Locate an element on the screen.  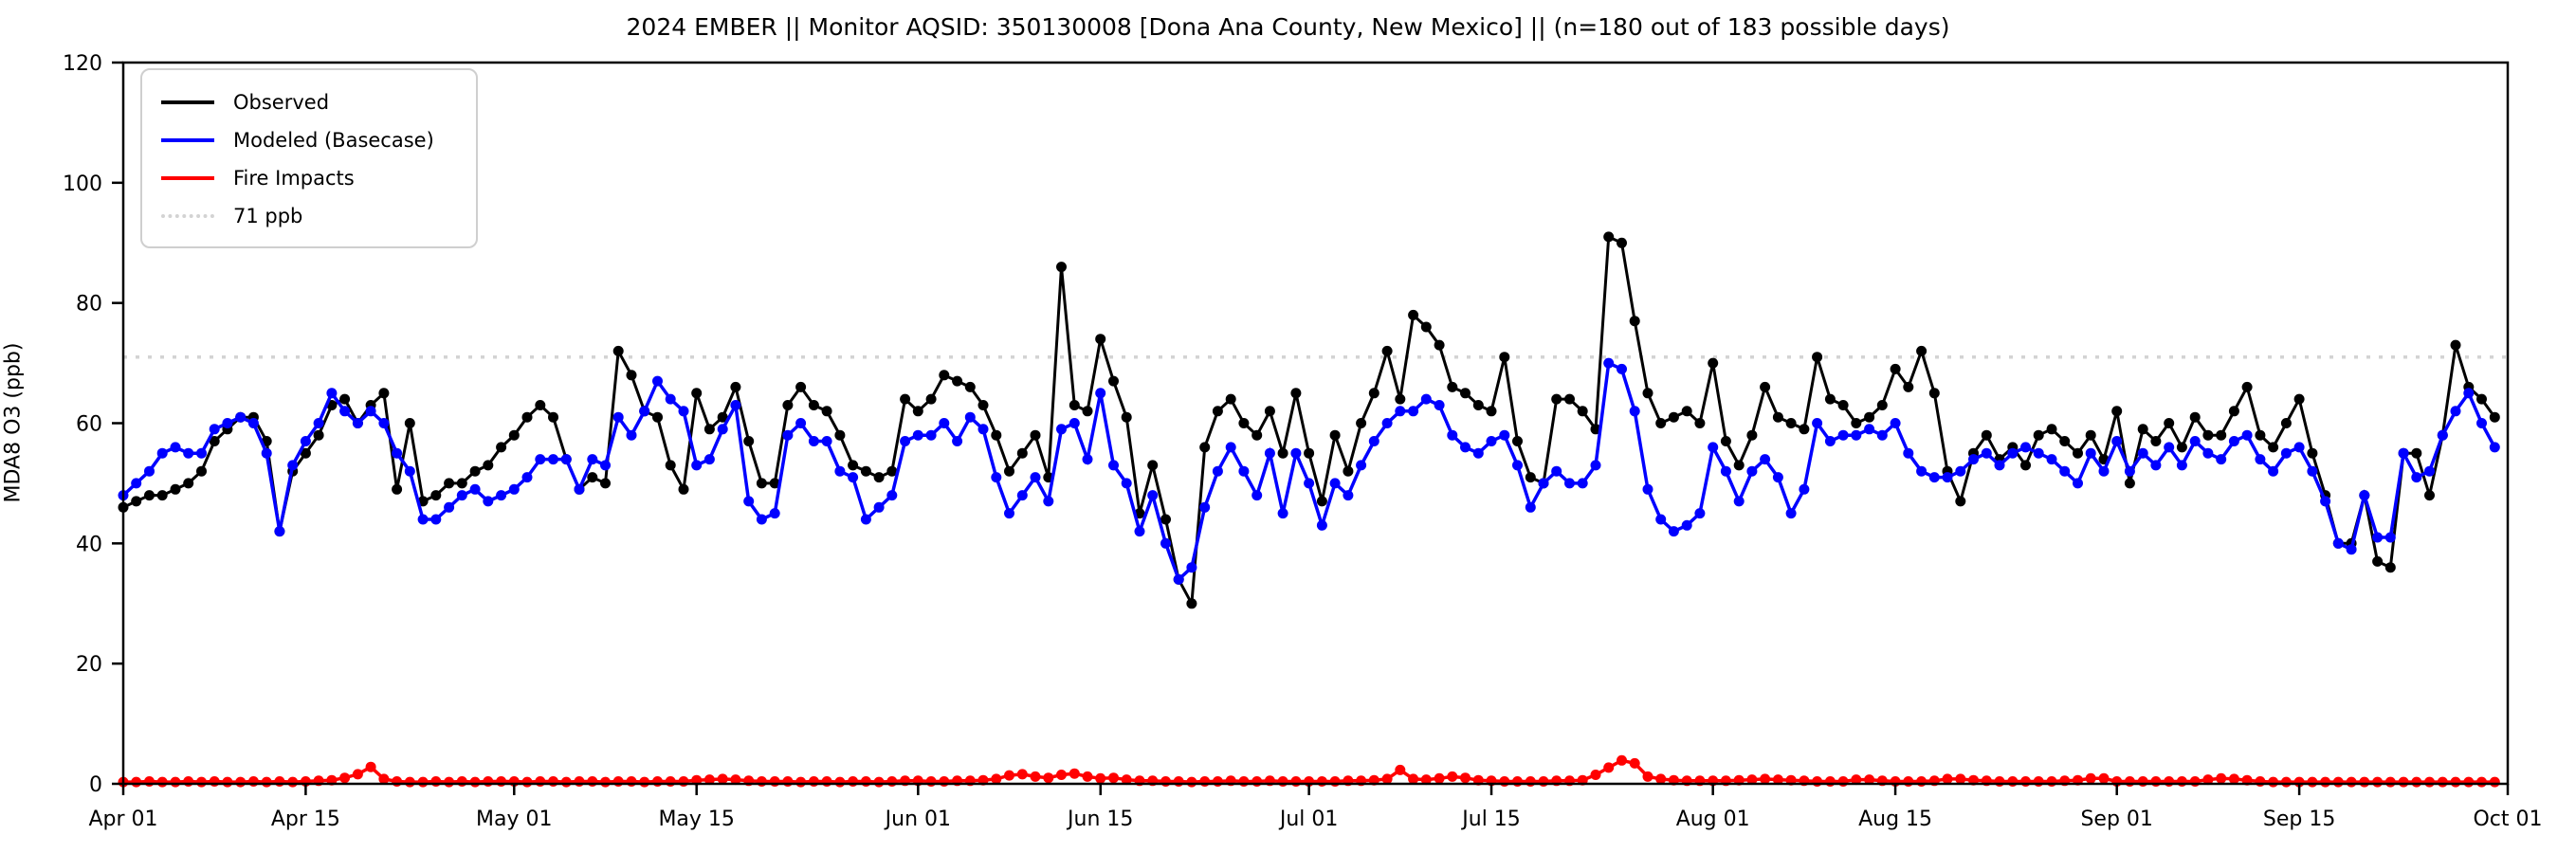
x-tick-label: Apr 15 is located at coordinates (305, 819).